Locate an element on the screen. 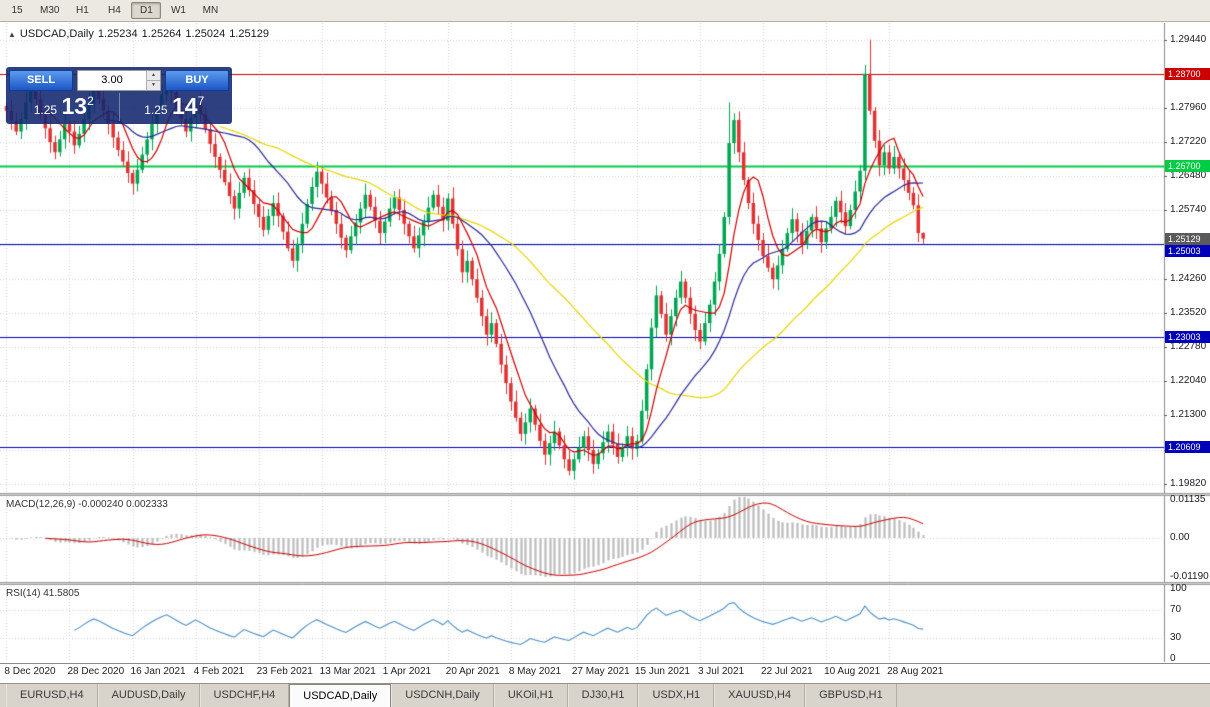 This screenshot has width=1210, height=707. time-axis-label: 15 Jun 2021 is located at coordinates (662, 671).